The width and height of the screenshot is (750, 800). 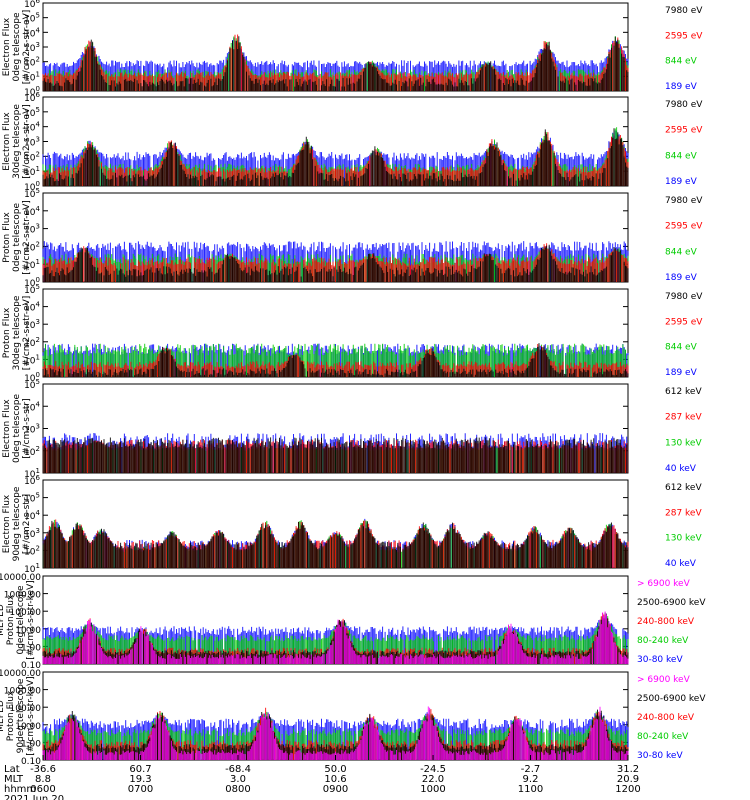 I want to click on x-tick-hhmm: 0800, so click(x=237, y=789).